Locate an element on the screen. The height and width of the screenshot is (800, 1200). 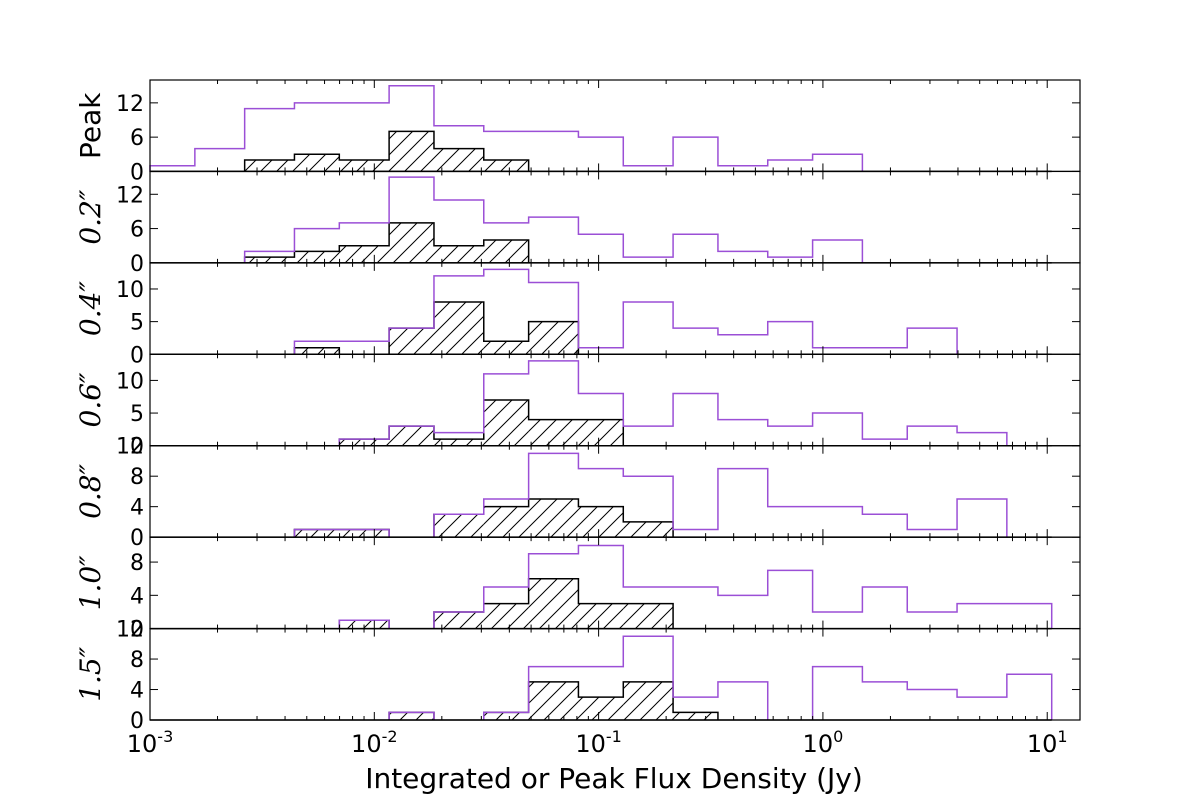
x-tick-label: 10¹ is located at coordinates (1047, 742).